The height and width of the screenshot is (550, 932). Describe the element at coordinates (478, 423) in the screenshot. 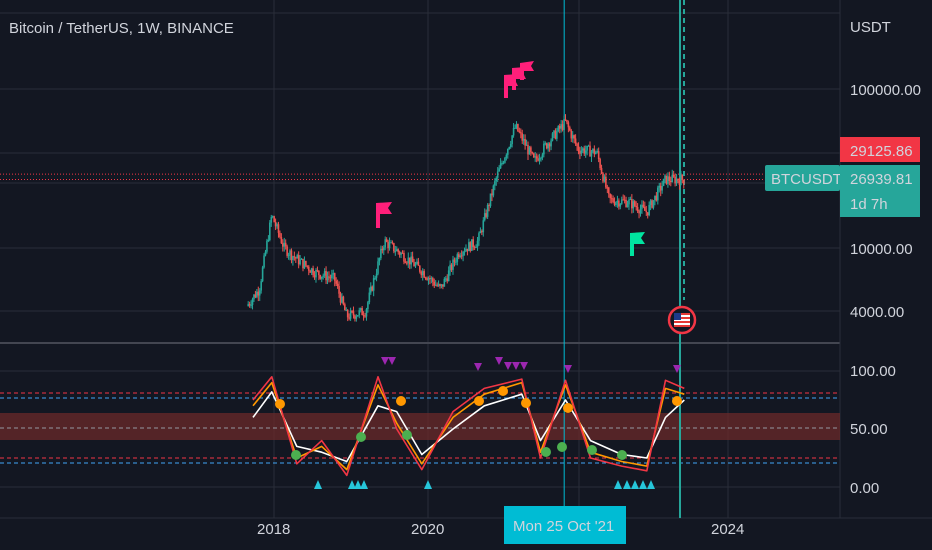

I see `oscillator-dots` at that location.